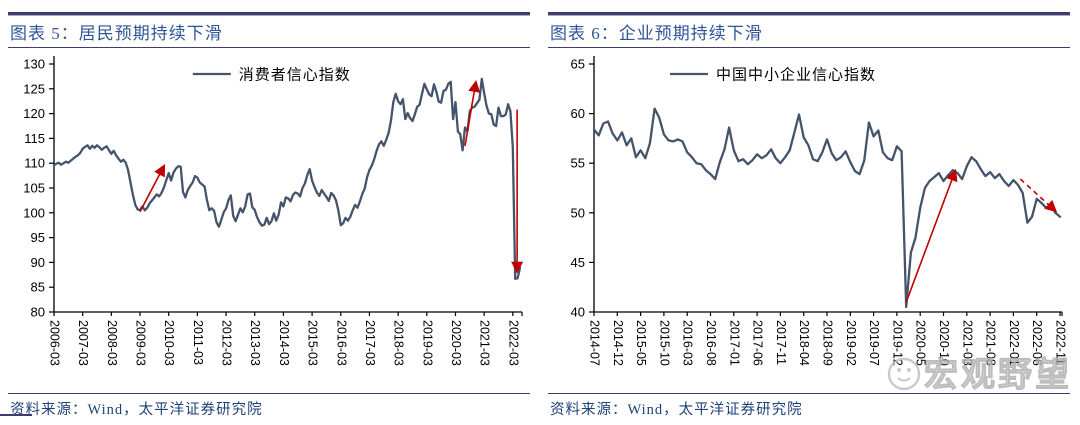  What do you see at coordinates (34, 163) in the screenshot?
I see `svg-text: 110` at bounding box center [34, 163].